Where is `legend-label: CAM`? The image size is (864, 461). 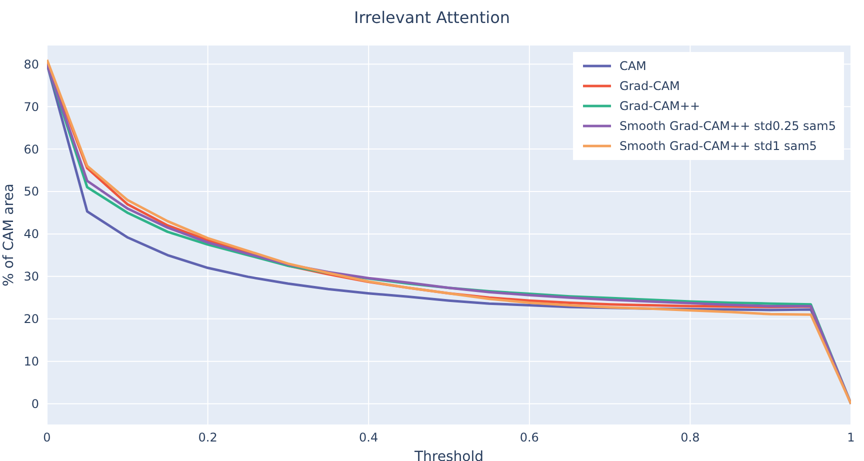
legend-label: CAM is located at coordinates (632, 66).